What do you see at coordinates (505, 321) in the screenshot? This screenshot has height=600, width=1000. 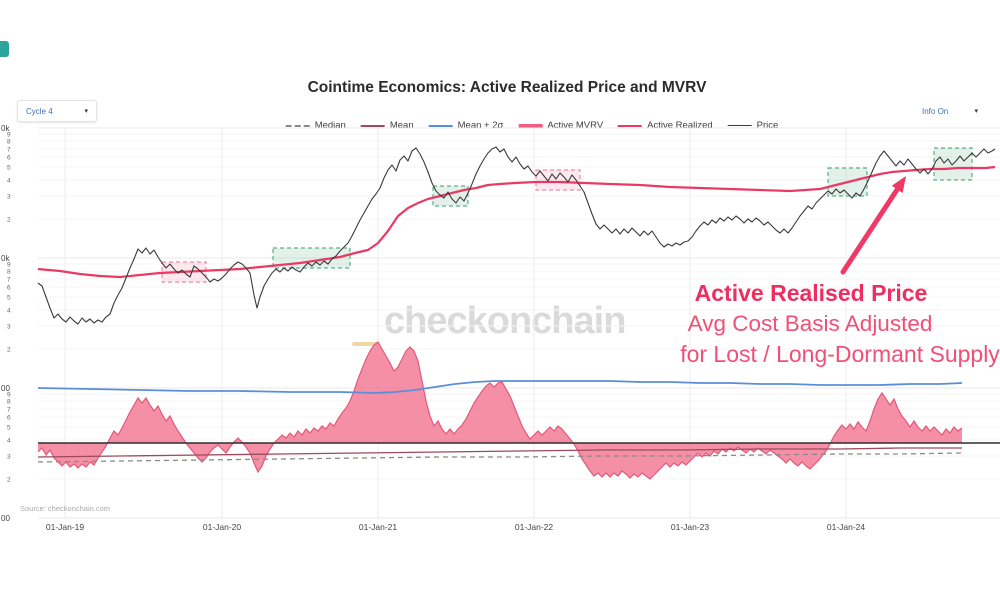 I see `watermark: checkonchain` at bounding box center [505, 321].